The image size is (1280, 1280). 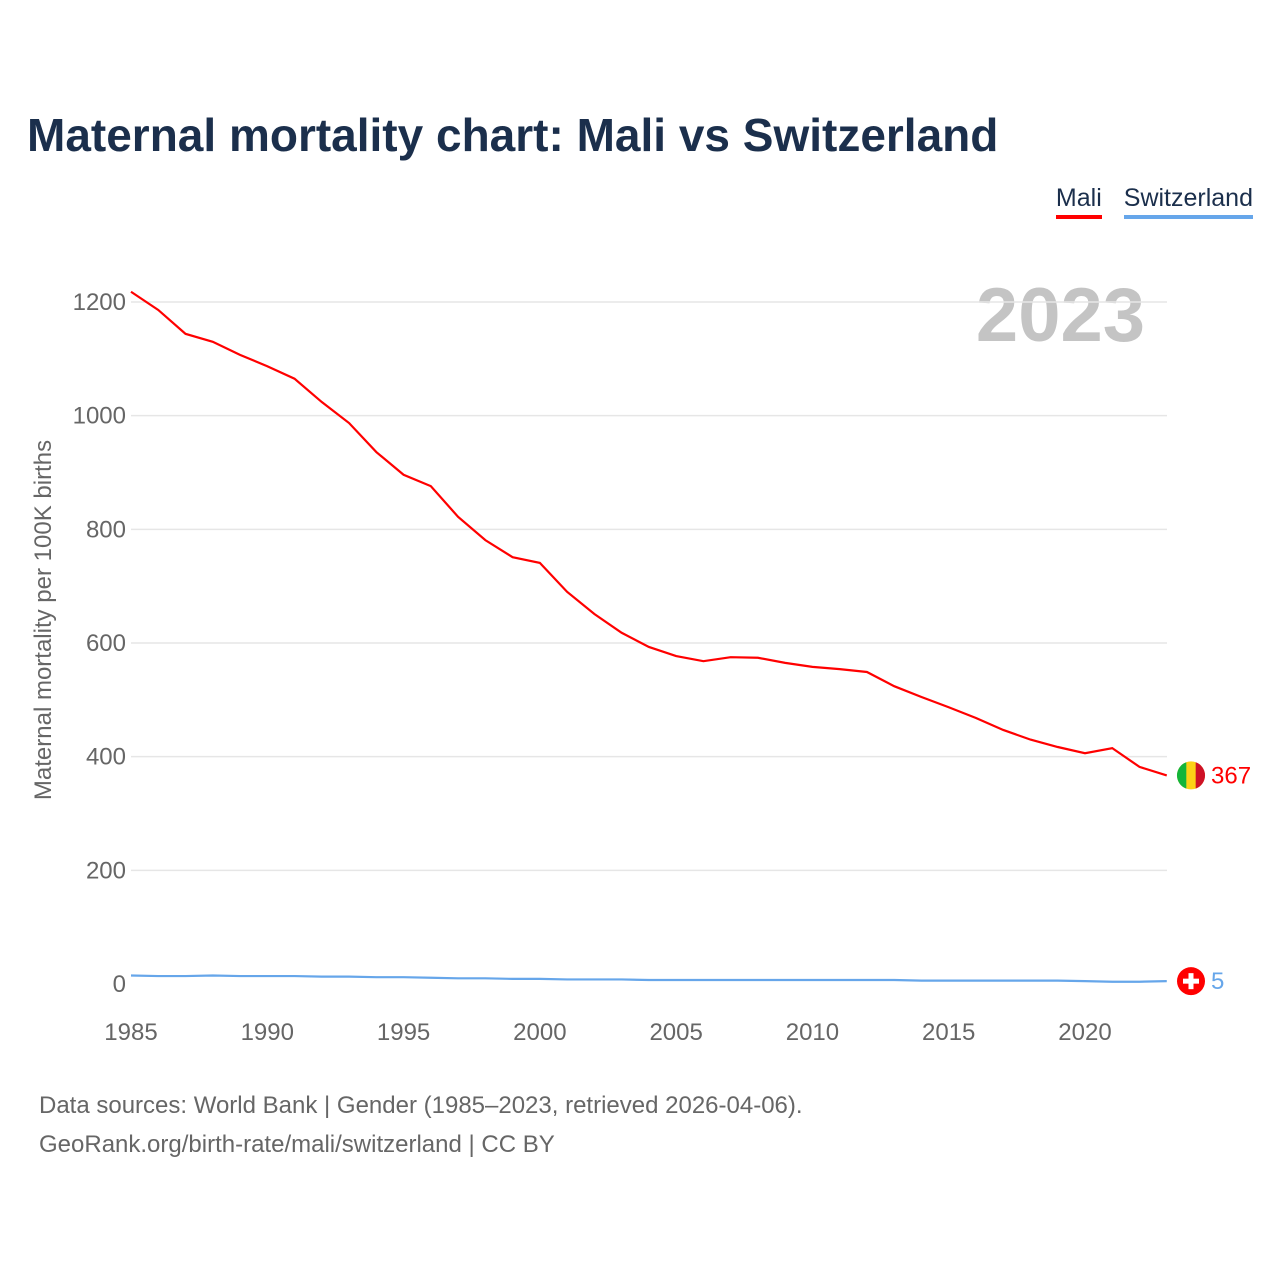 I want to click on x-tick-label: 2020, so click(x=1084, y=1032).